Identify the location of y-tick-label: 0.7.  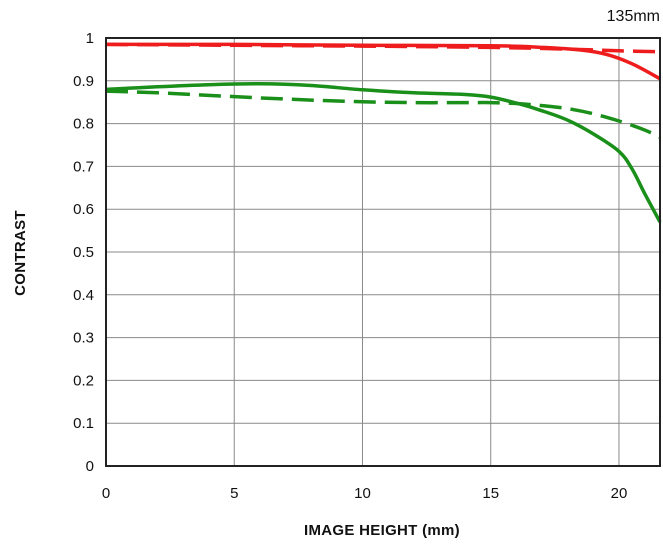
(83, 166).